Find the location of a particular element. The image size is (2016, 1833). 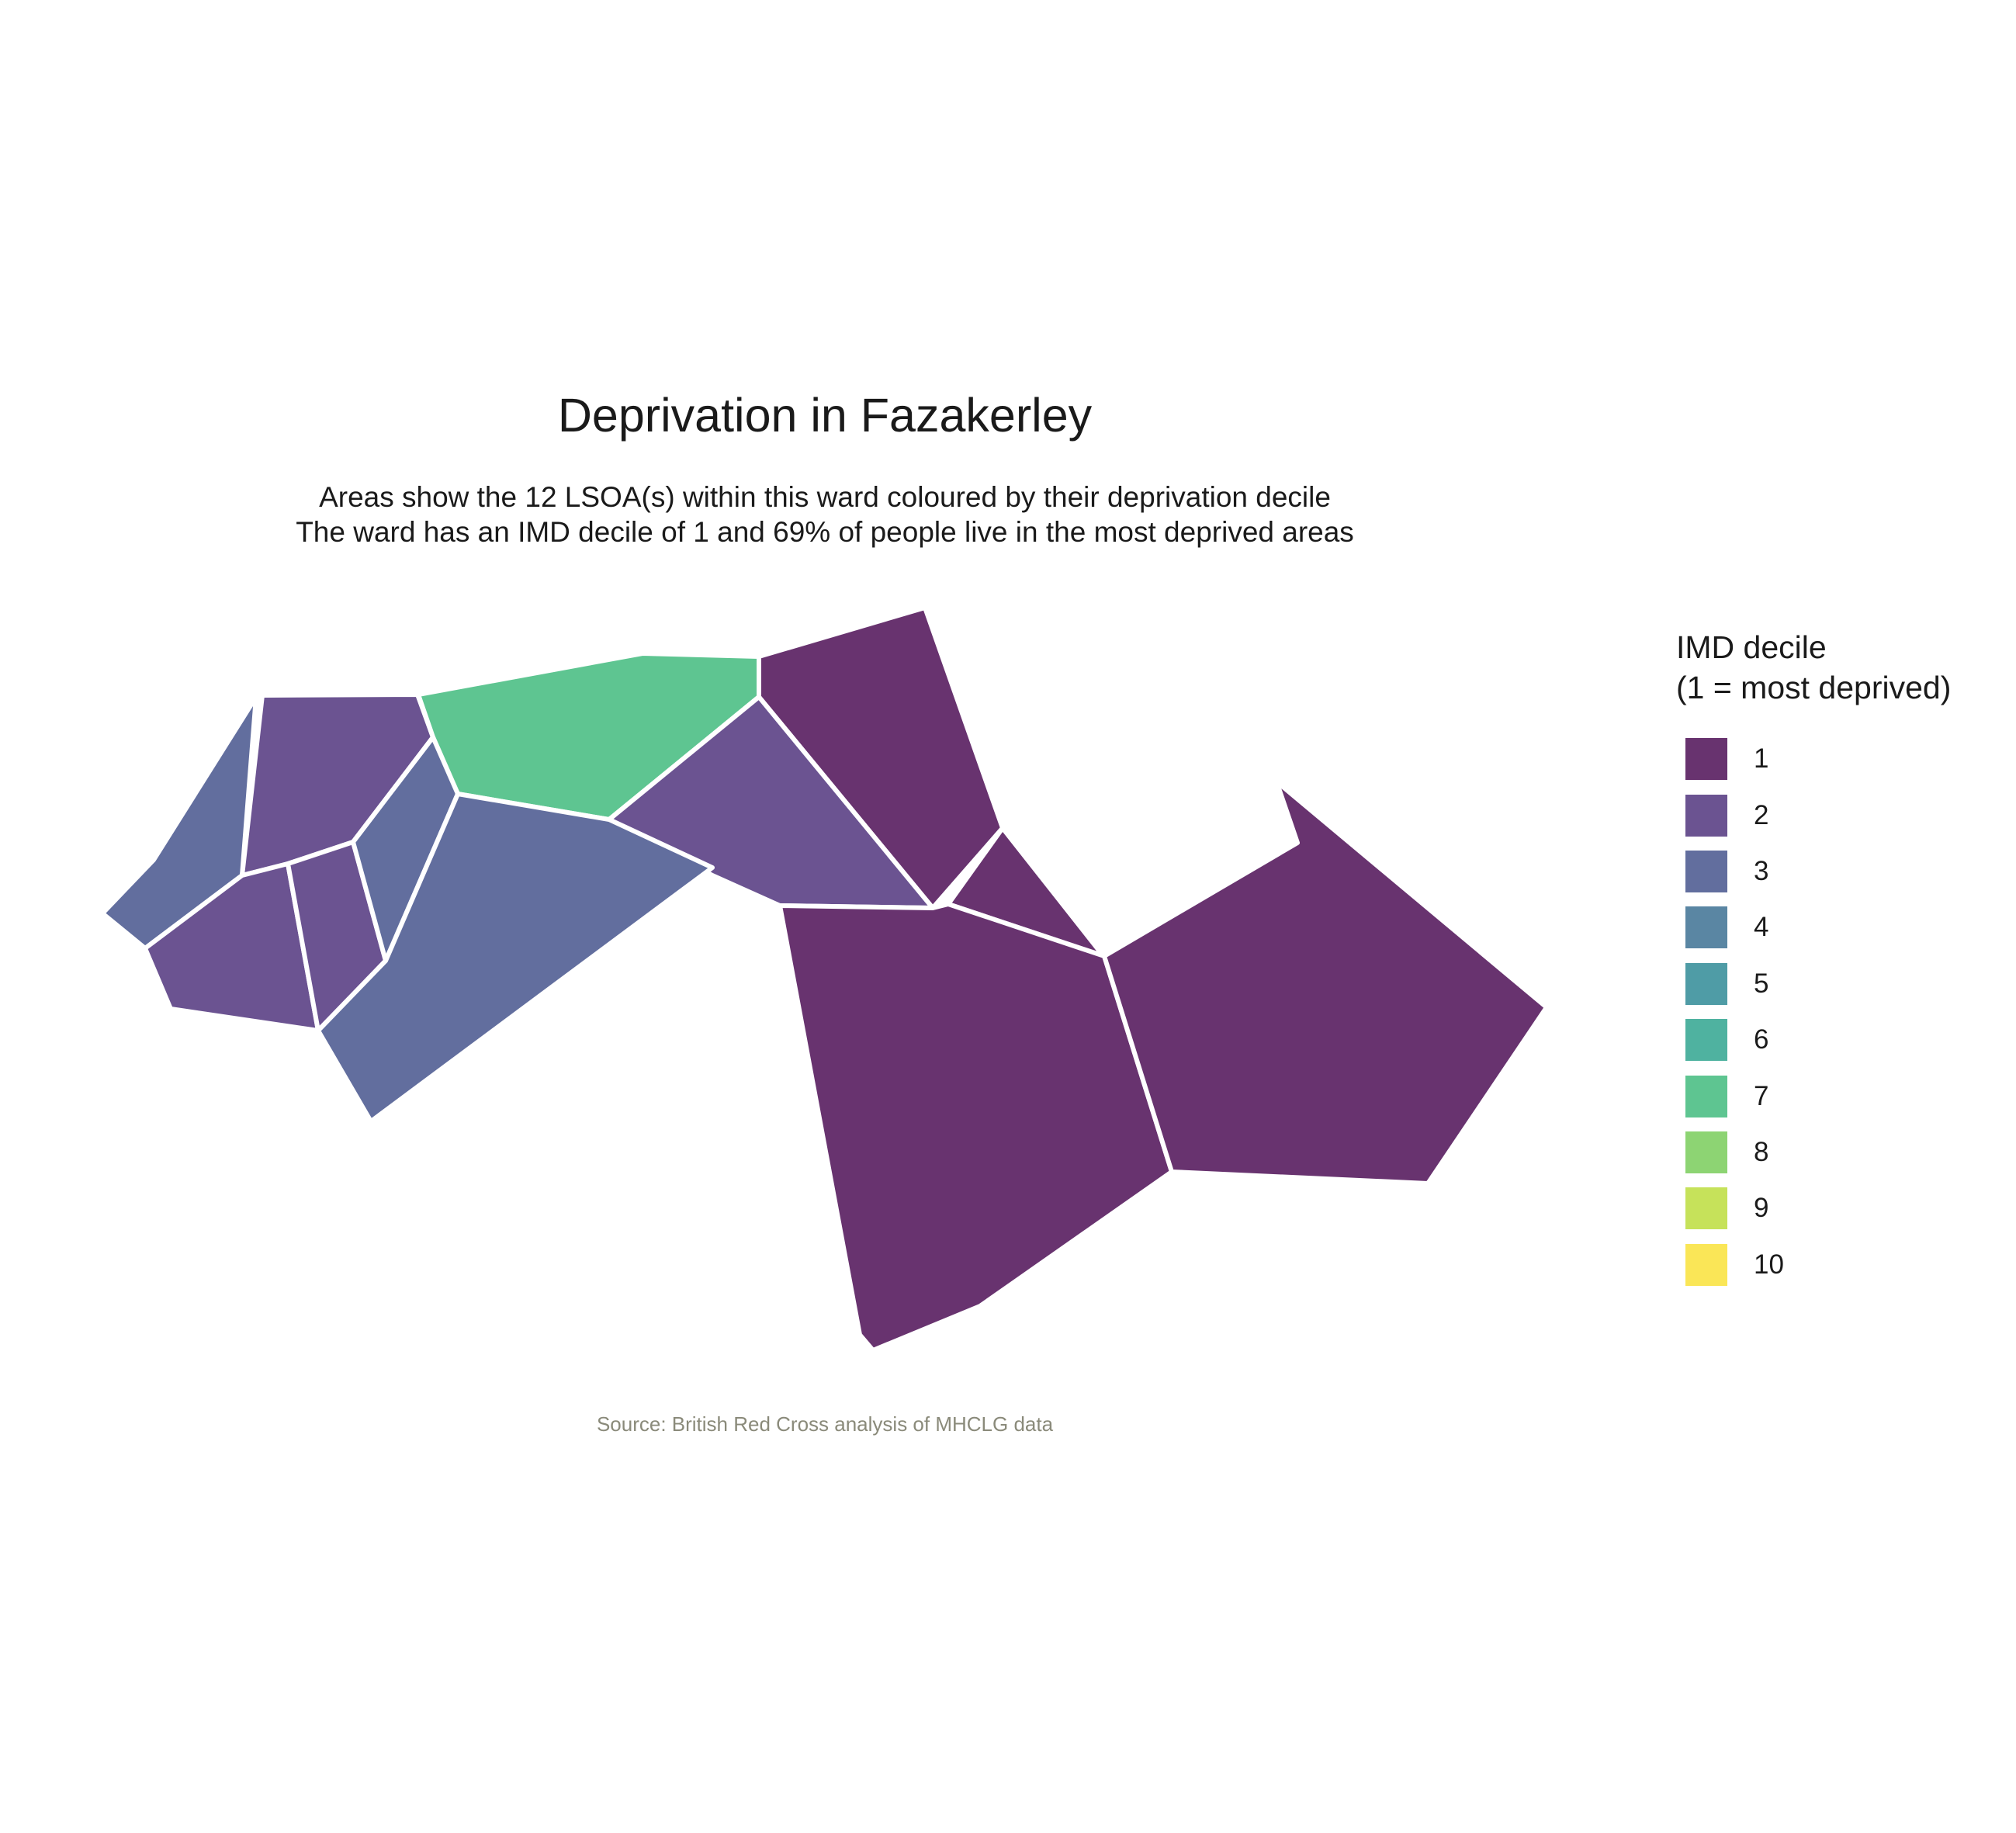

legend-label: 6 is located at coordinates (1762, 1039).